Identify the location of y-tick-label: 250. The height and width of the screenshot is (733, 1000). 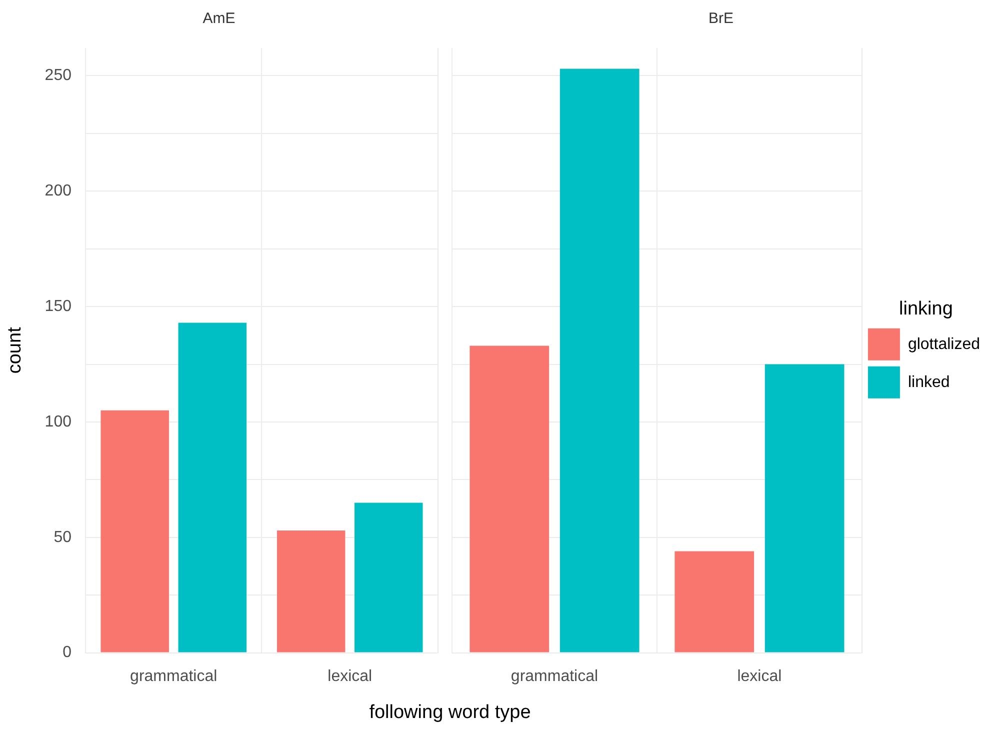
(58, 75).